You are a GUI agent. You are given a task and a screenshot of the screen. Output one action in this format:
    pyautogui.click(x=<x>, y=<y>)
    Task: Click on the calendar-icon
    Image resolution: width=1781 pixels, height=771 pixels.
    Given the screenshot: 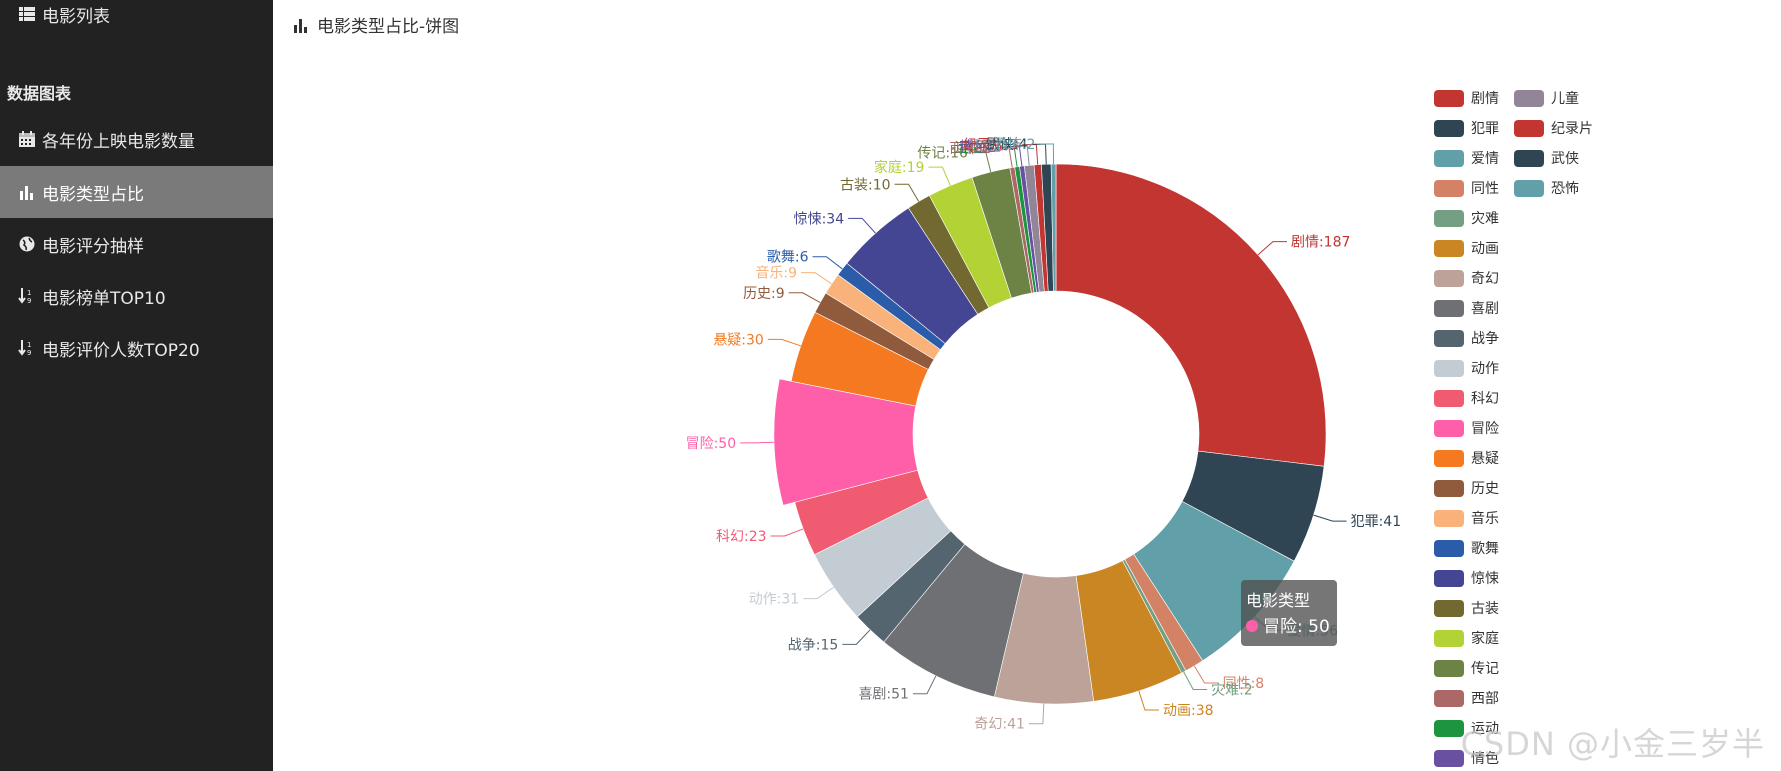 What is the action you would take?
    pyautogui.click(x=27, y=139)
    